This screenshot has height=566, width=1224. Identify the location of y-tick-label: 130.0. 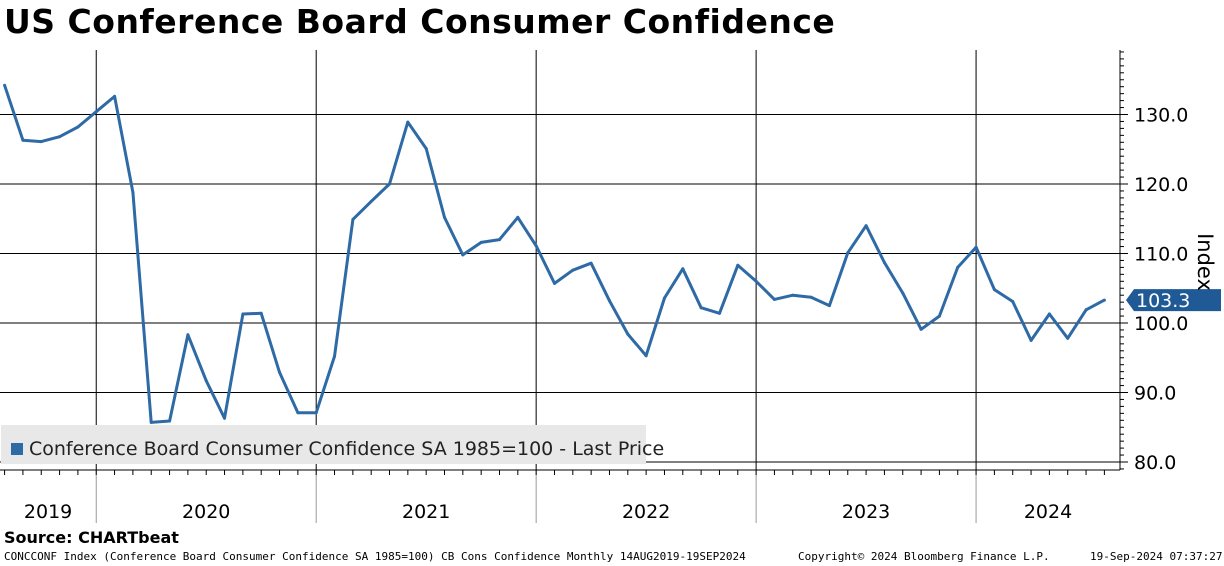
(1161, 116).